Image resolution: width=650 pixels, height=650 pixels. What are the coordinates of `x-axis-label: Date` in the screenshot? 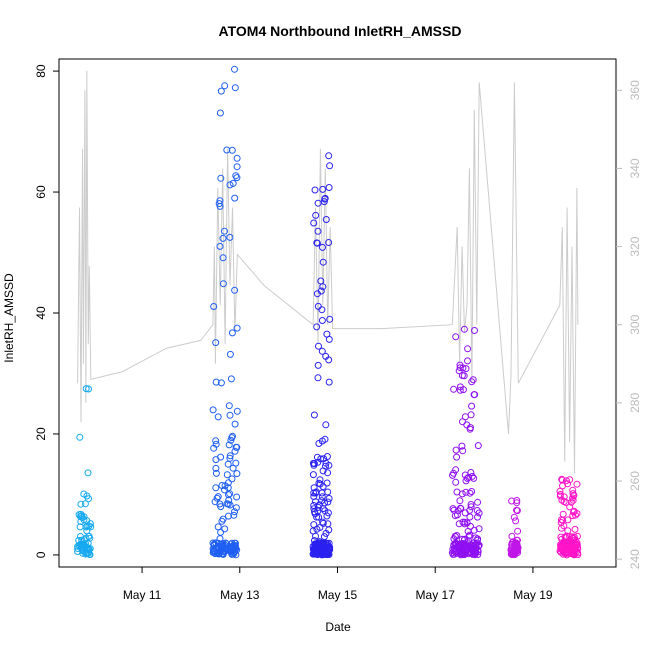 It's located at (338, 627).